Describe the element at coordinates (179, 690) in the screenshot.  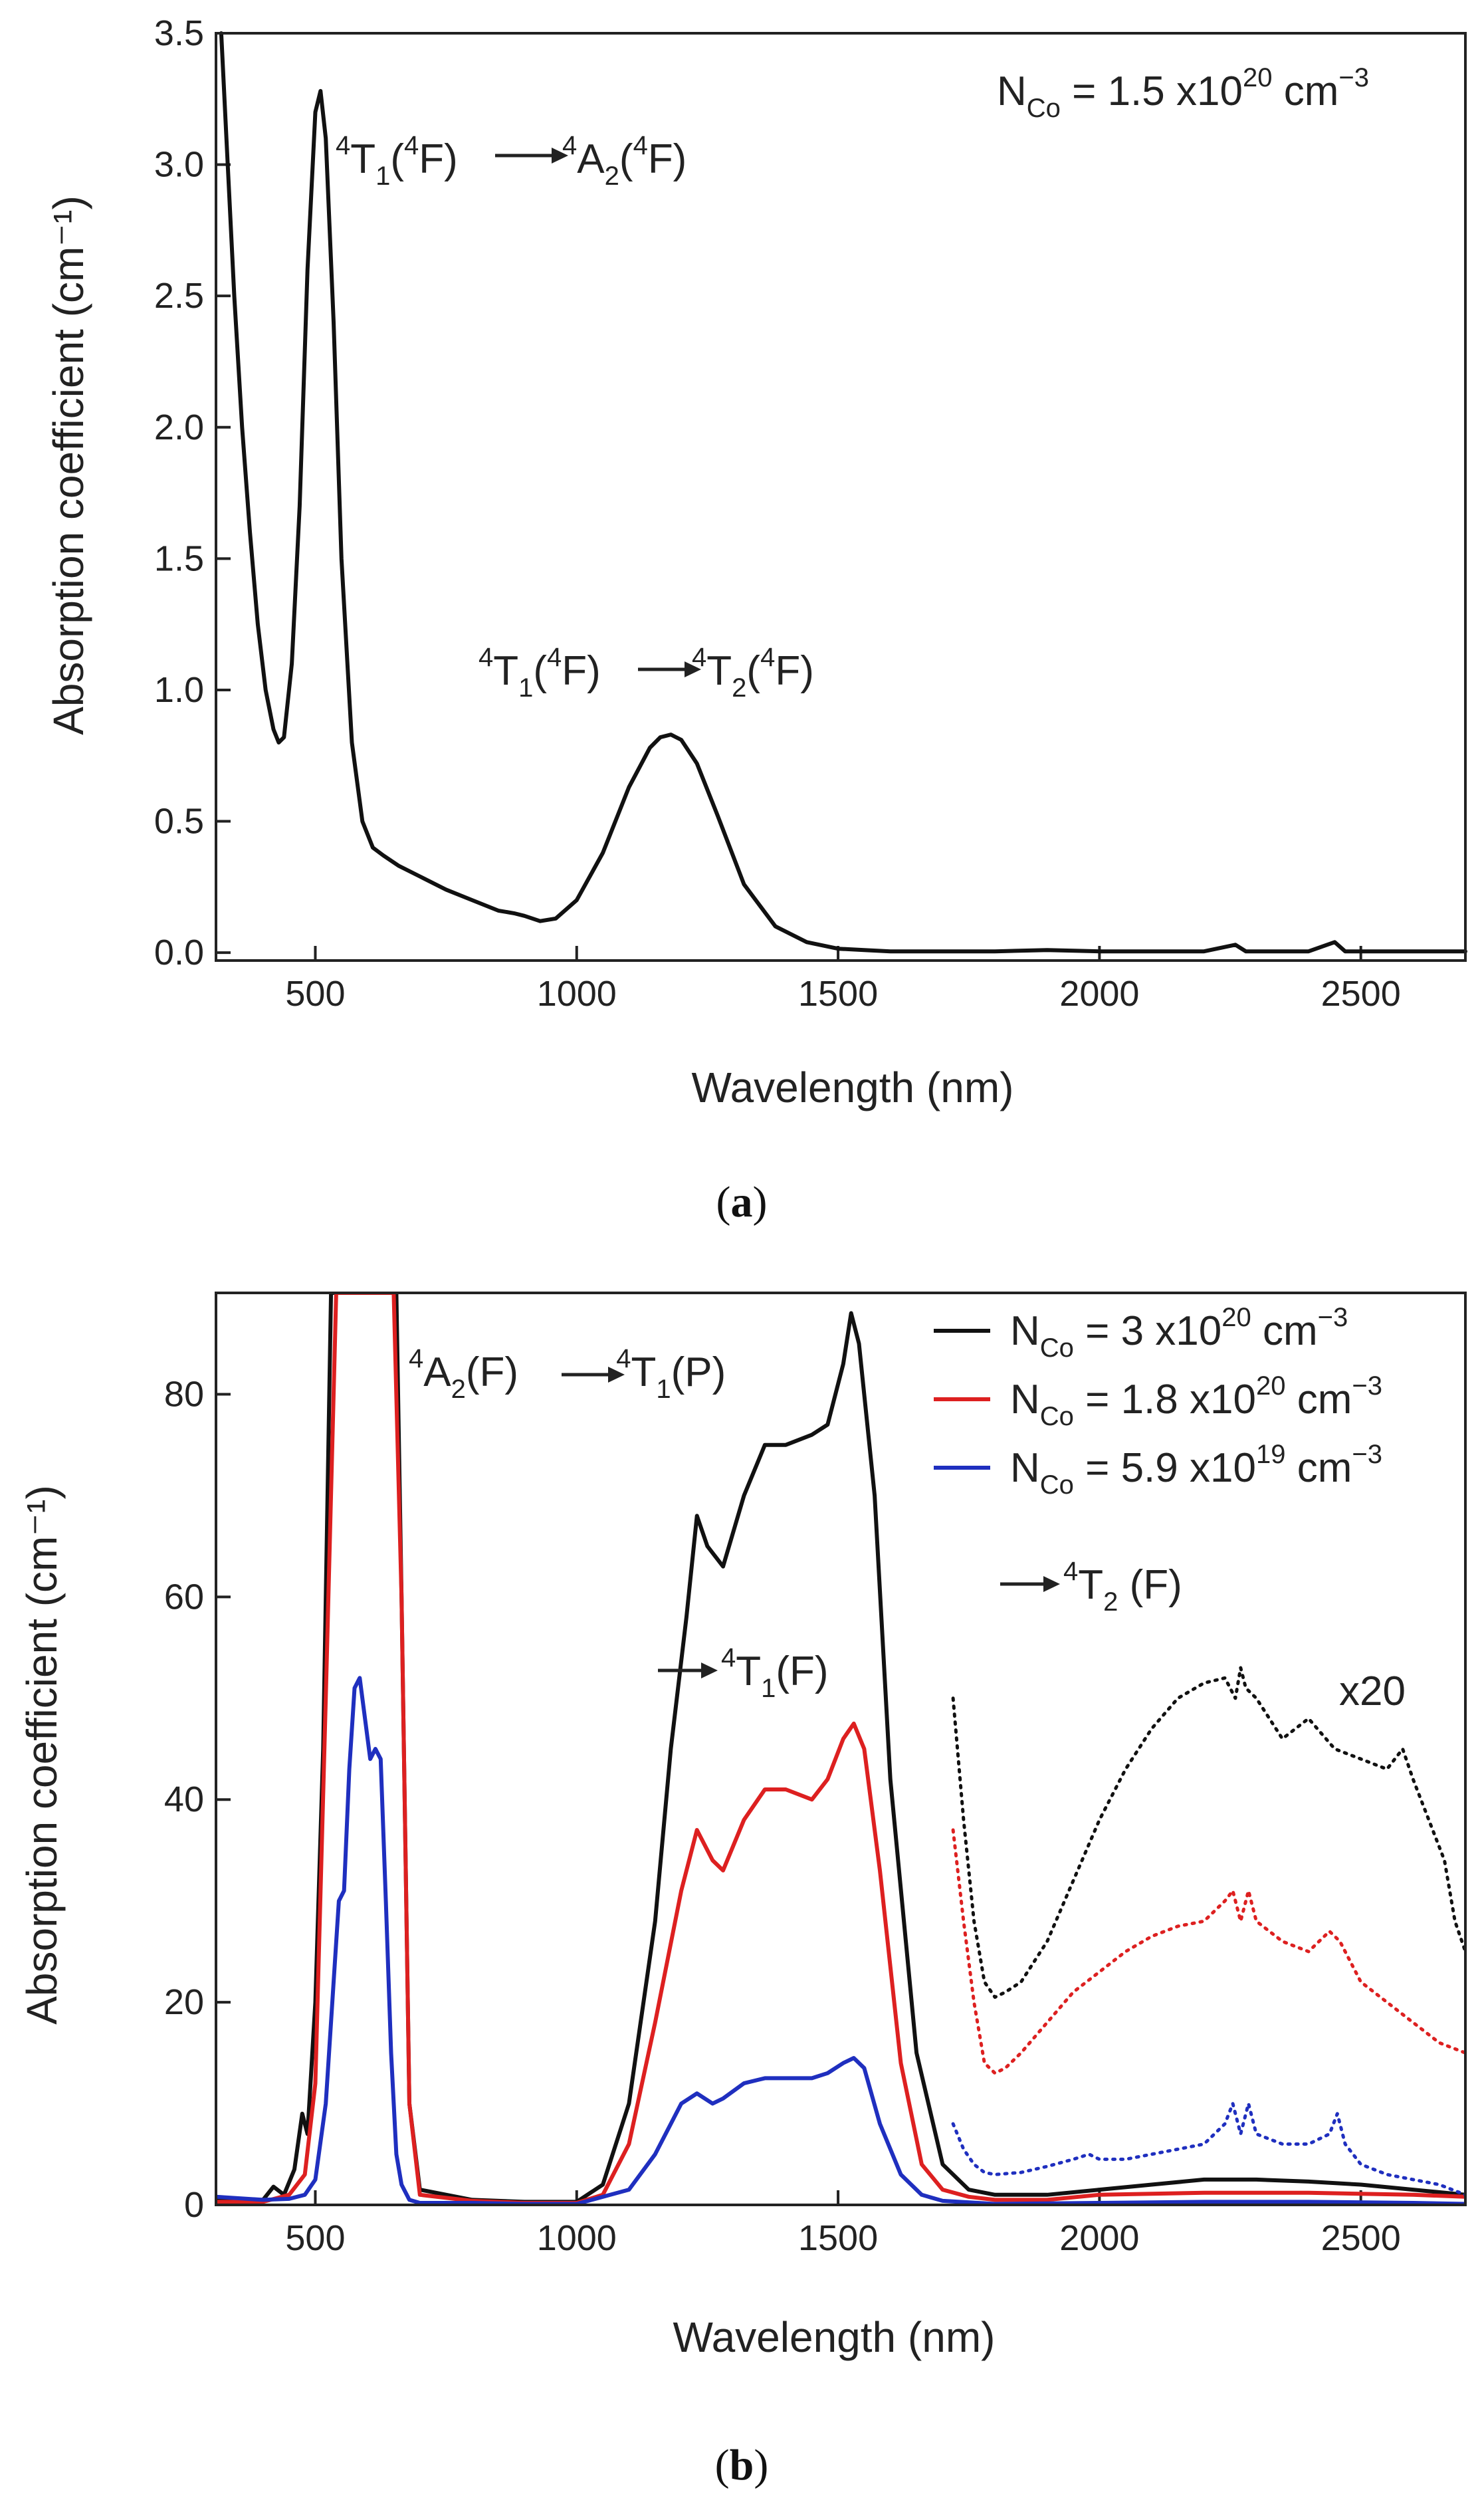
I see `panel-a-y-tick-label: 1.0` at that location.